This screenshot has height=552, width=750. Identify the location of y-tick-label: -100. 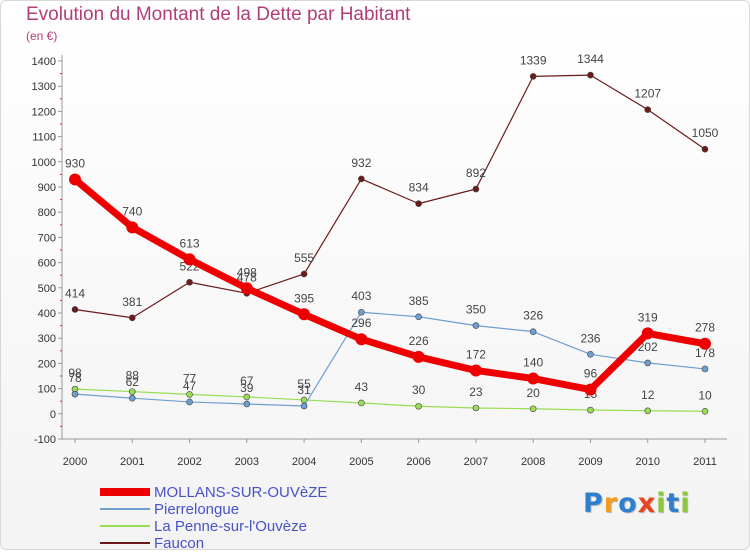
(45, 440).